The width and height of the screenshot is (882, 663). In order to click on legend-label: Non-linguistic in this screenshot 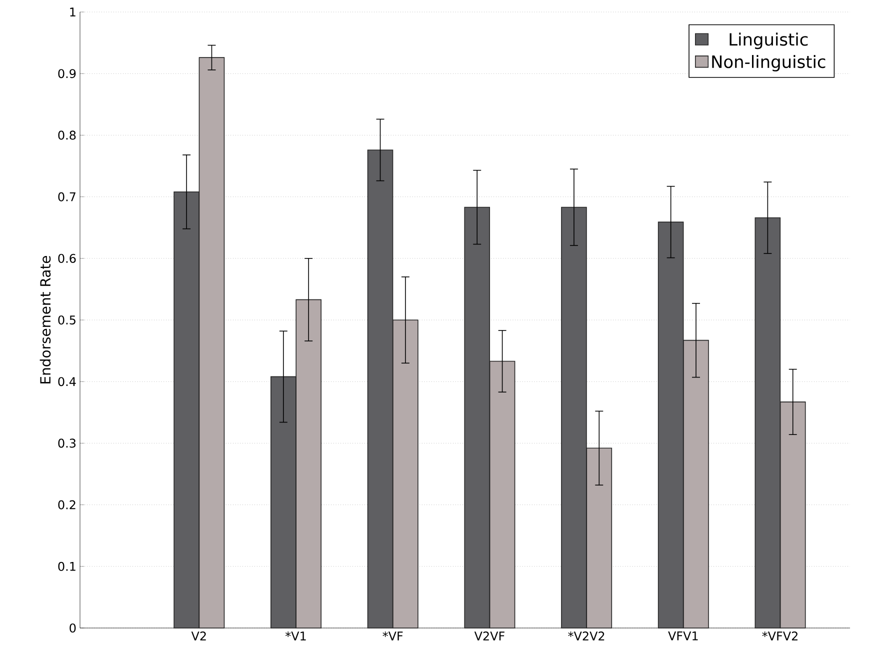, I will do `click(769, 63)`.